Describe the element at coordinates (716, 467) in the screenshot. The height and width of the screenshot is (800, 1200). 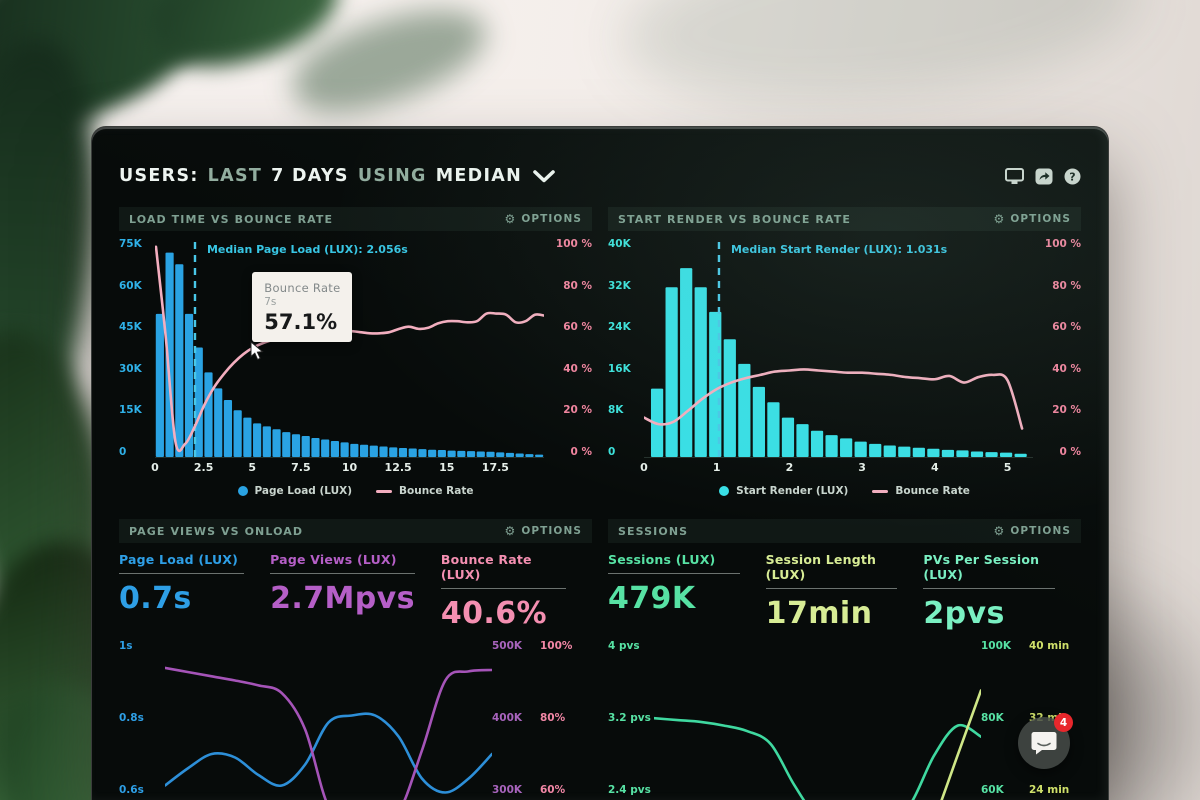
I see `x-tick-label: 1` at that location.